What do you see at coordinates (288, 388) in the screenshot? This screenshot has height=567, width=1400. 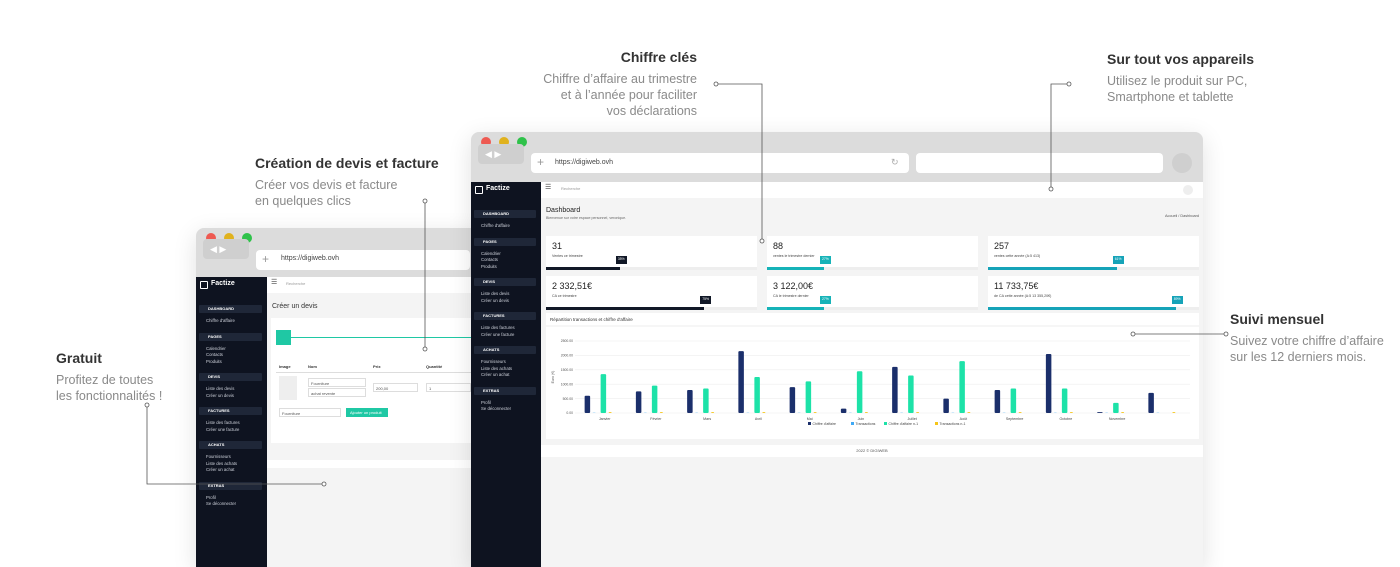 I see `image-box` at bounding box center [288, 388].